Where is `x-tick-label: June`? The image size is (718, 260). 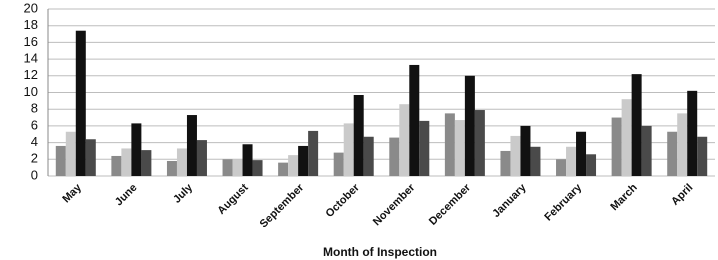
x-tick-label: June is located at coordinates (126, 195).